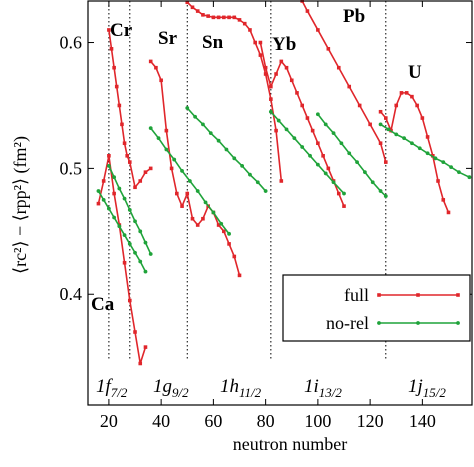  Describe the element at coordinates (71, 43) in the screenshot. I see `y-tick-label: 0.6` at that location.